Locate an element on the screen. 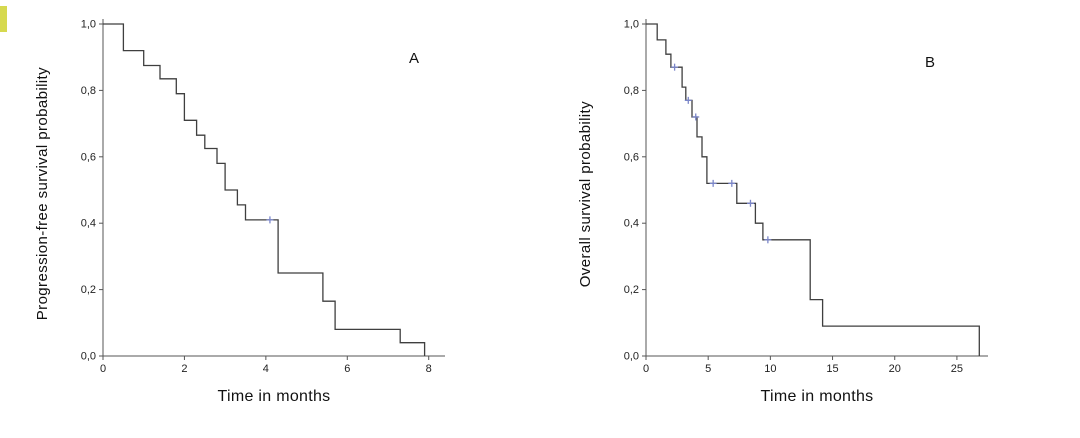 The height and width of the screenshot is (438, 1080). os-y-axis-label: Overall survival probability is located at coordinates (585, 194).